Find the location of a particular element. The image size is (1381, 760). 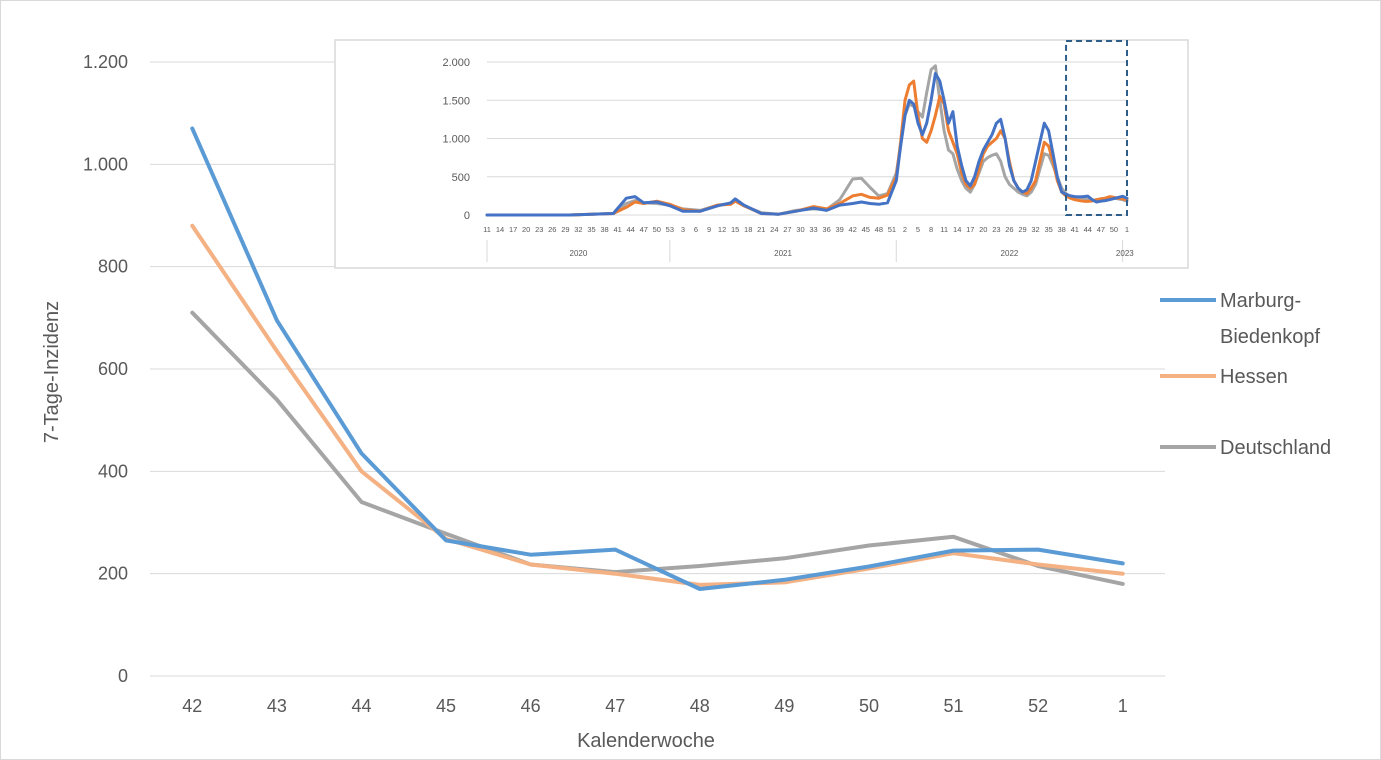

inset-x-tick-label: 33 is located at coordinates (813, 229).